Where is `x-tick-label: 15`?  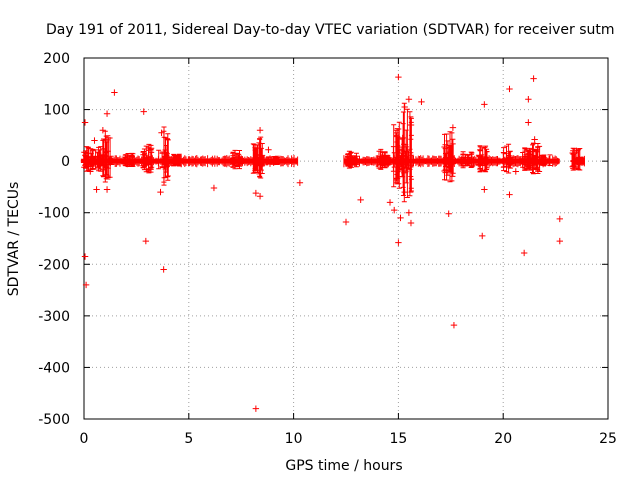
x-tick-label: 15 is located at coordinates (398, 439).